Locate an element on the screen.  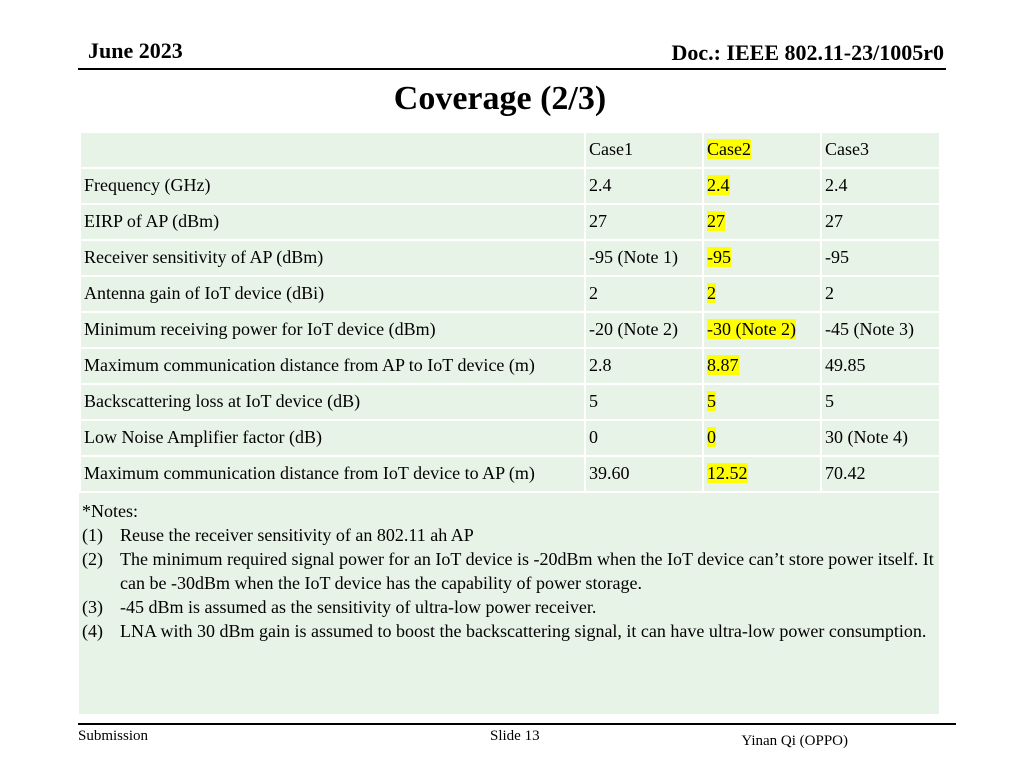
row-label: Antenna gain of IoT device (dBi) is located at coordinates (332, 294).